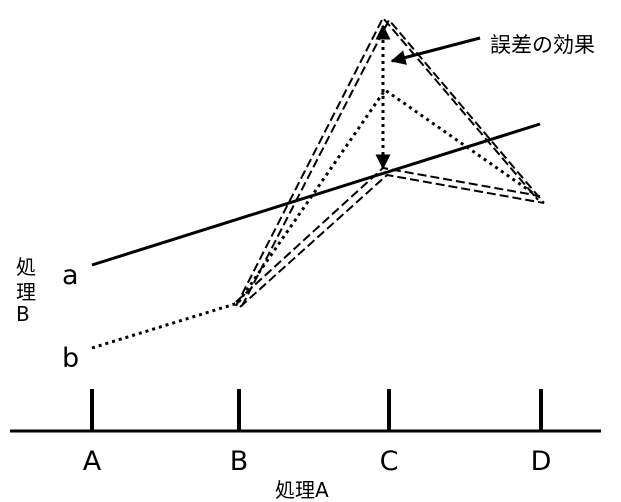  What do you see at coordinates (302, 490) in the screenshot?
I see `x-axis-title: 処理A` at bounding box center [302, 490].